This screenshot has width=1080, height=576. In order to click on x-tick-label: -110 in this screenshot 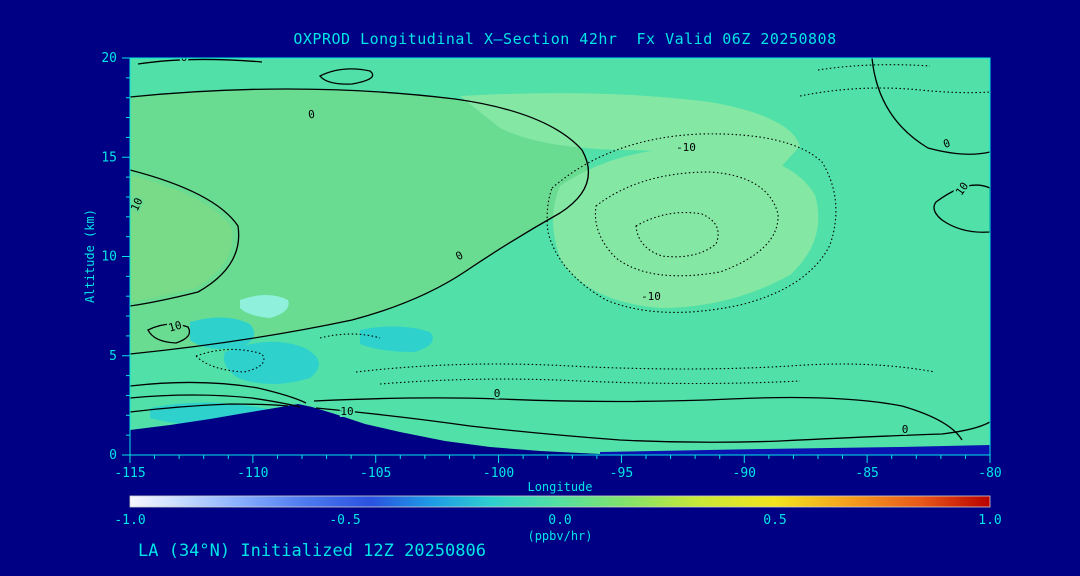, I will do `click(252, 473)`.